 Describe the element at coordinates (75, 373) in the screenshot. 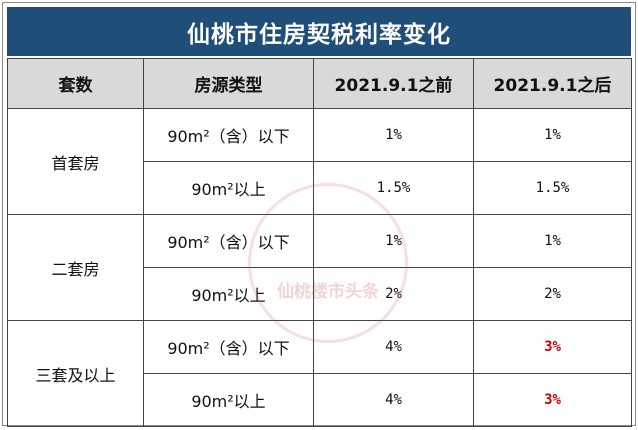

I see `group-cell: 三套及以上` at that location.